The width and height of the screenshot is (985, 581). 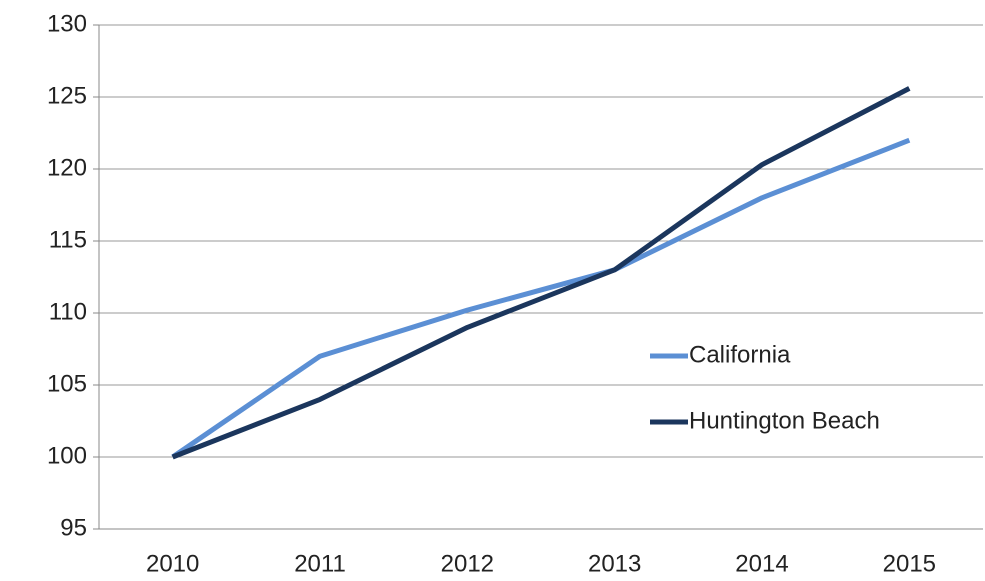 I want to click on y-tick-label: 95, so click(x=73, y=527).